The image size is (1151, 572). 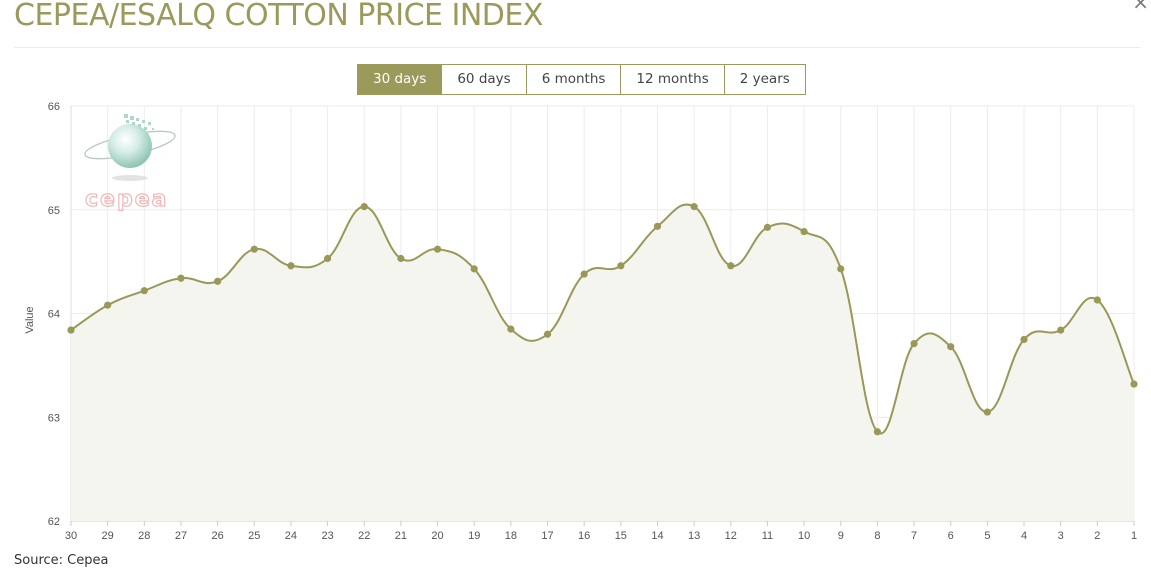 I want to click on y-axis-label: Value, so click(x=30, y=319).